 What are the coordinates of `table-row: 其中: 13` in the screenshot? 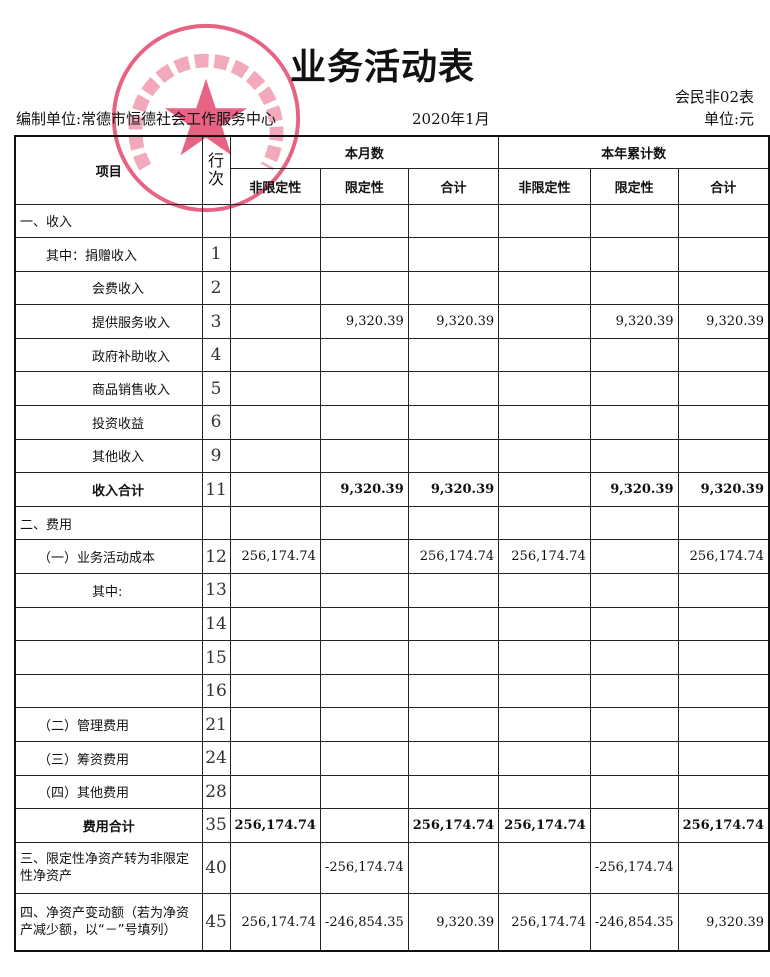 It's located at (392, 590).